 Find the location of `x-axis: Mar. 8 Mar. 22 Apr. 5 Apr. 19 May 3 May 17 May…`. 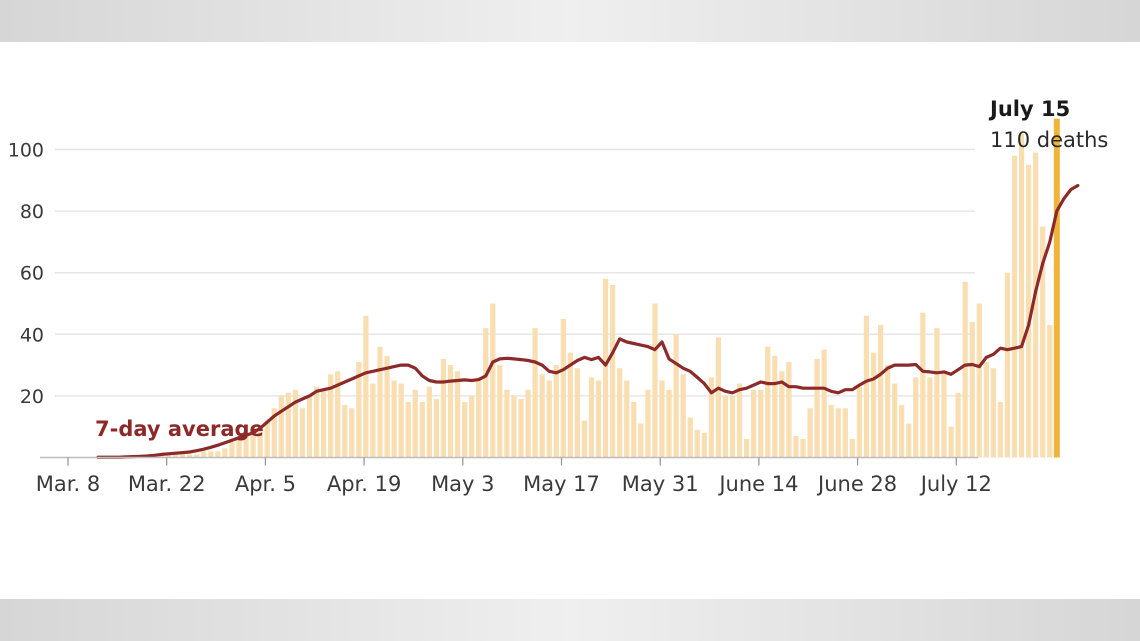

x-axis: Mar. 8 Mar. 22 Apr. 5 Apr. 19 May 3 May 17 May… is located at coordinates (514, 476).